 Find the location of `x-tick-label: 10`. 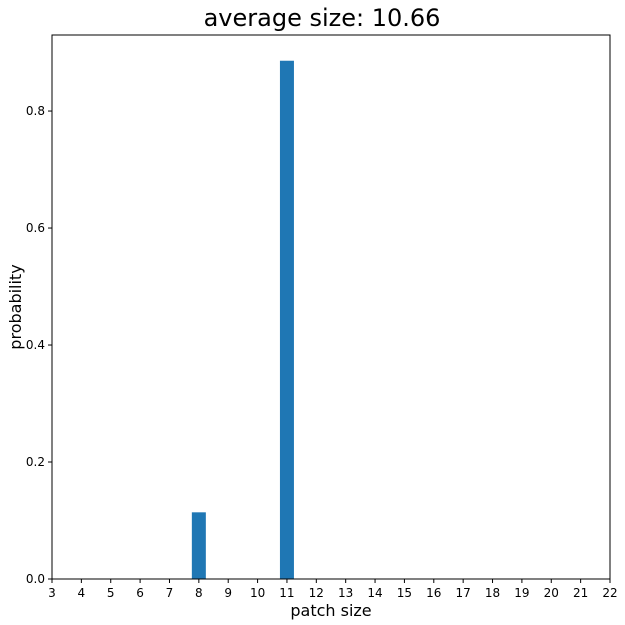

x-tick-label: 10 is located at coordinates (257, 593).